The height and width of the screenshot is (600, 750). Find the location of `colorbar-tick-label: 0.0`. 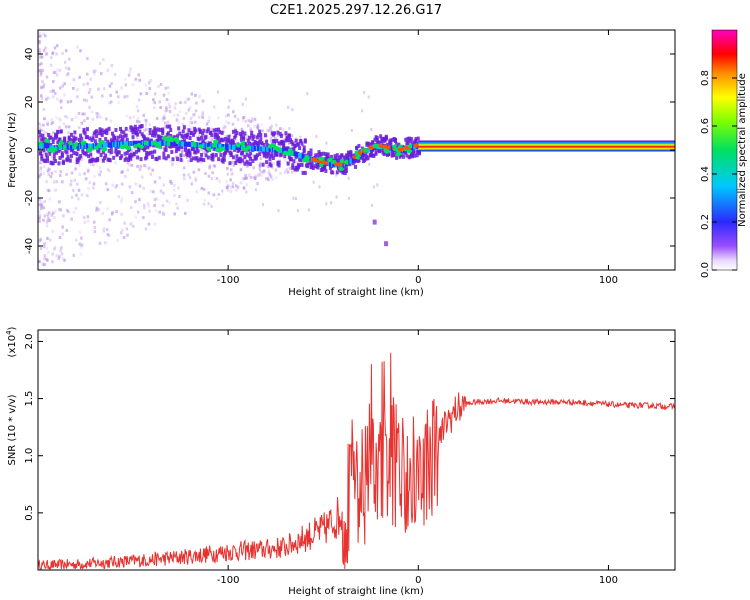

colorbar-tick-label: 0.0 is located at coordinates (705, 270).